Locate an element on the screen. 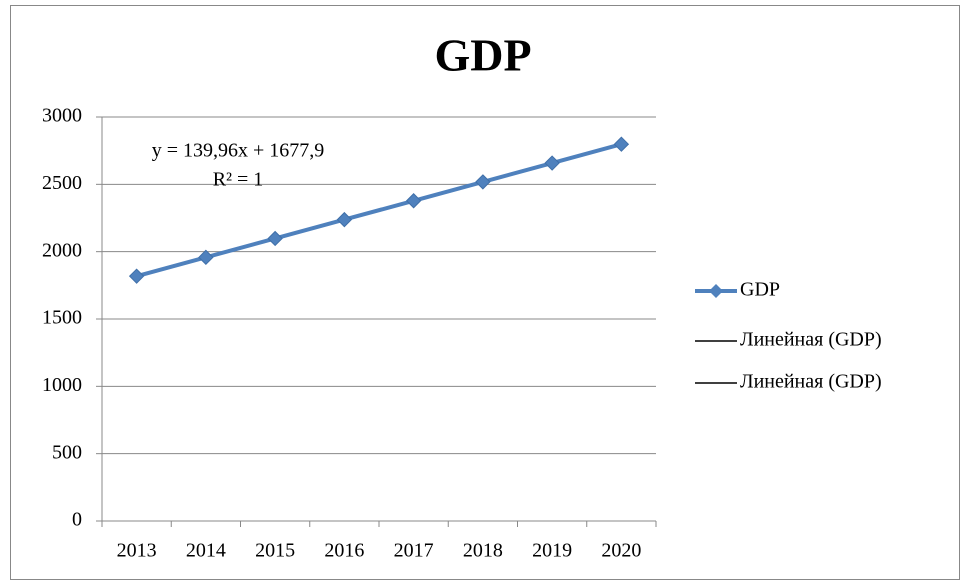 This screenshot has height=581, width=961. y-tick-label: 1000 is located at coordinates (62, 385).